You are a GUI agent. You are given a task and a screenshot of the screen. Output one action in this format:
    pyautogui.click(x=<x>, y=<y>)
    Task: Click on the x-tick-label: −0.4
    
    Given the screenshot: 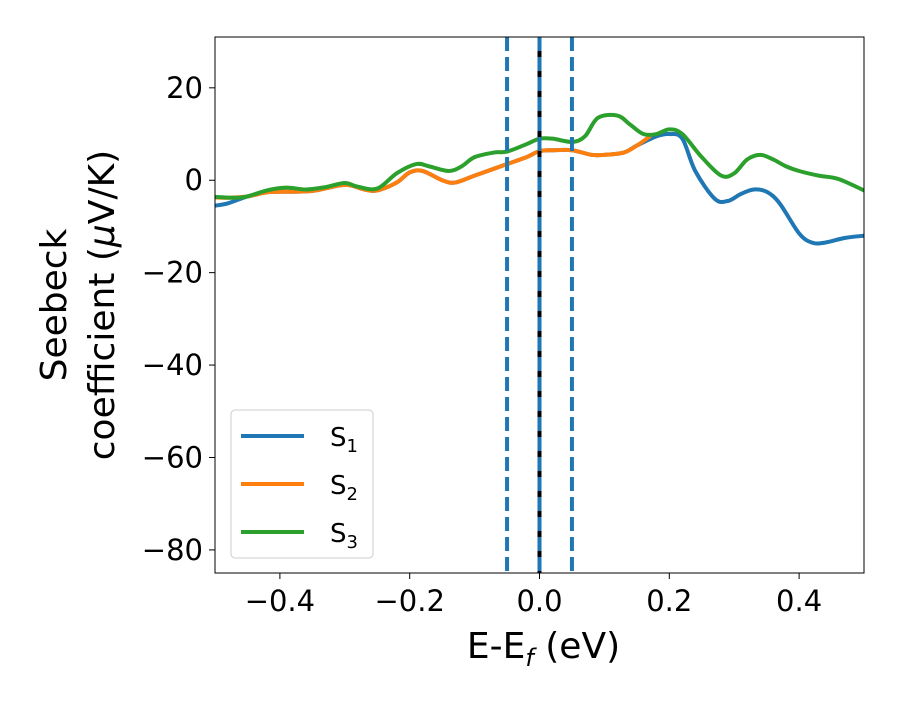 What is the action you would take?
    pyautogui.click(x=280, y=601)
    